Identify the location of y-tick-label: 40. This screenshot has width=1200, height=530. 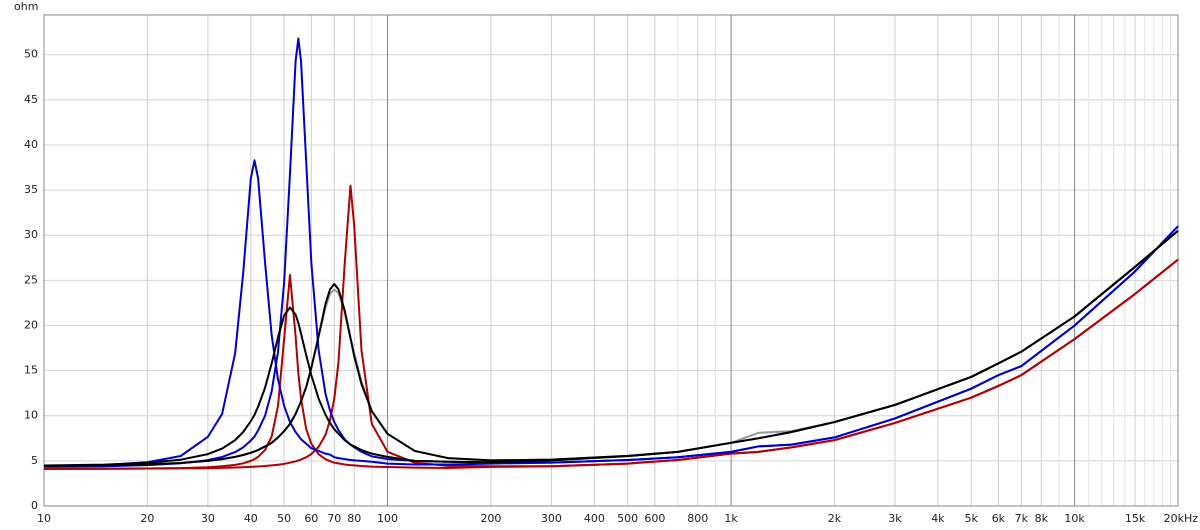
(31, 144).